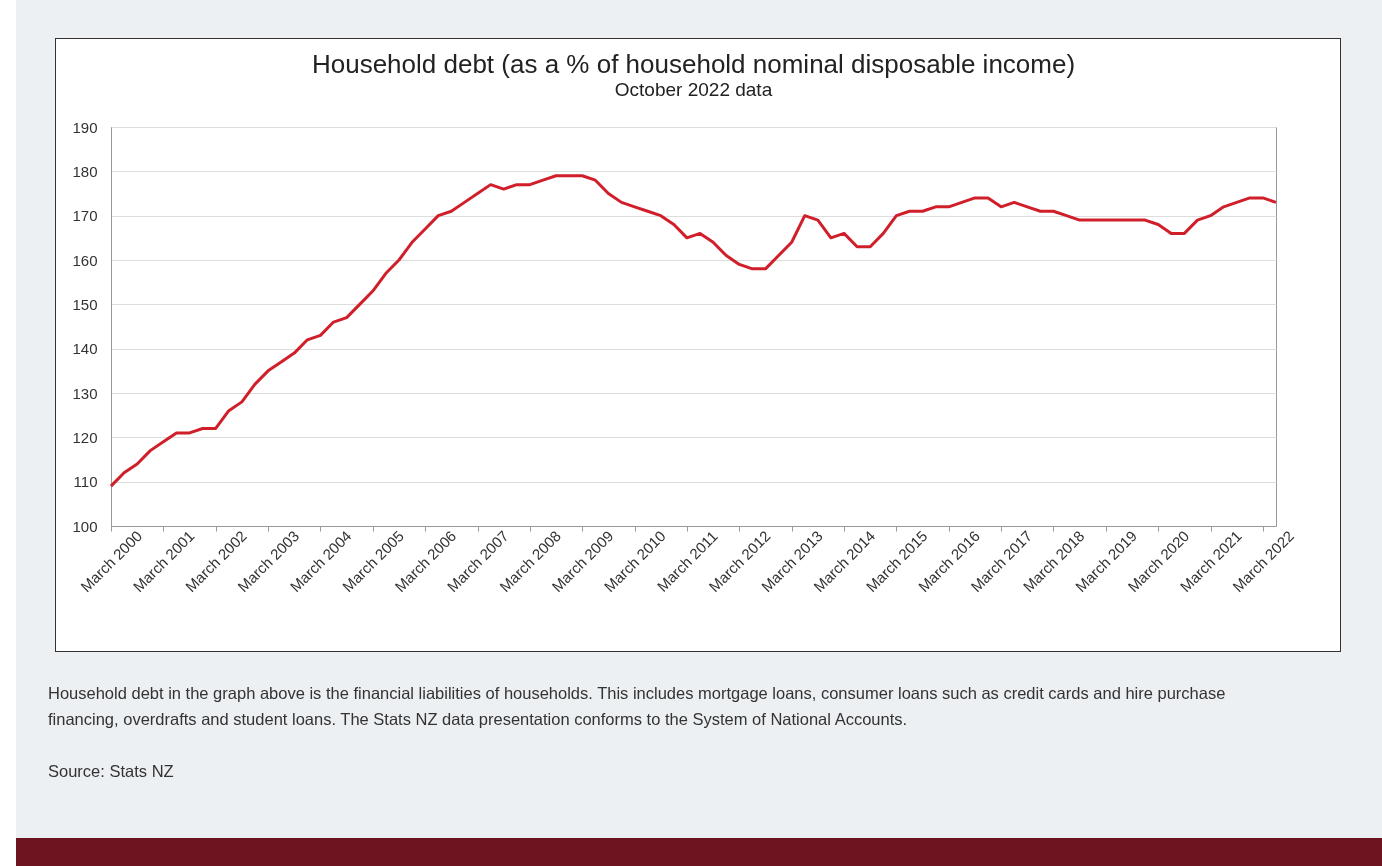 The height and width of the screenshot is (866, 1382). I want to click on y-tick-label: 130, so click(85, 393).